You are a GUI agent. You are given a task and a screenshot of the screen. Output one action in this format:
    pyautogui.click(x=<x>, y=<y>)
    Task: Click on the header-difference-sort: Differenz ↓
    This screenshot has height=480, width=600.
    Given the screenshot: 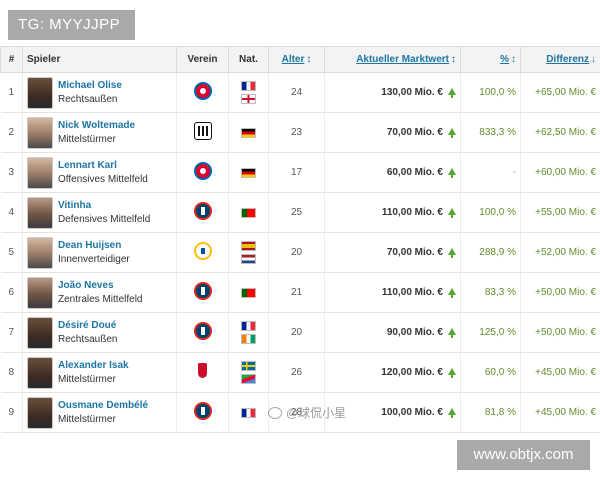 What is the action you would take?
    pyautogui.click(x=560, y=59)
    